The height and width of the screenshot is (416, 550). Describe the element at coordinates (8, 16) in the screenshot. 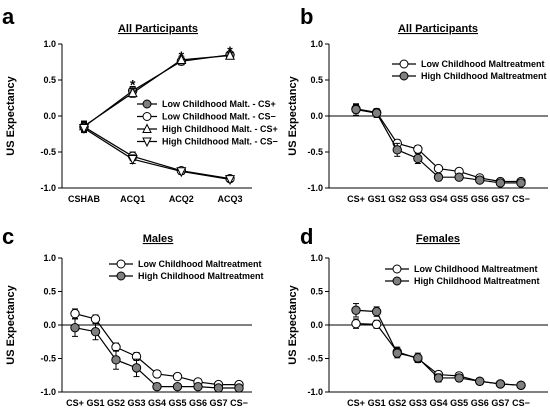

I see `panel-label: a` at that location.